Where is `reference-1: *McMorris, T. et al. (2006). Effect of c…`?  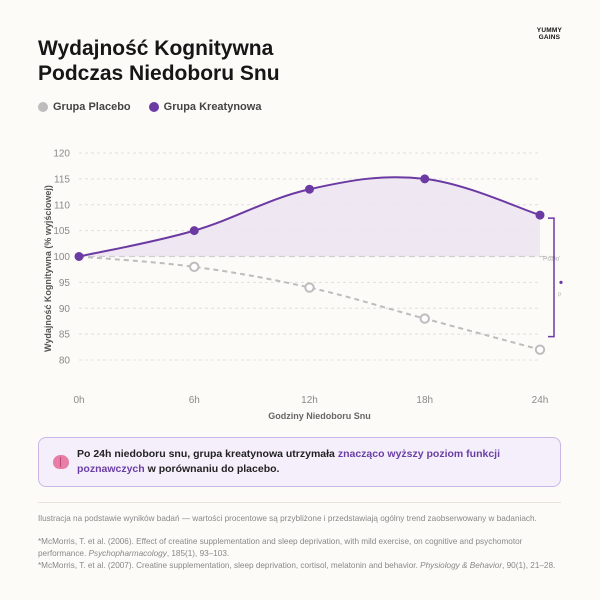
reference-1: *McMorris, T. et al. (2006). Effect of c… is located at coordinates (299, 548).